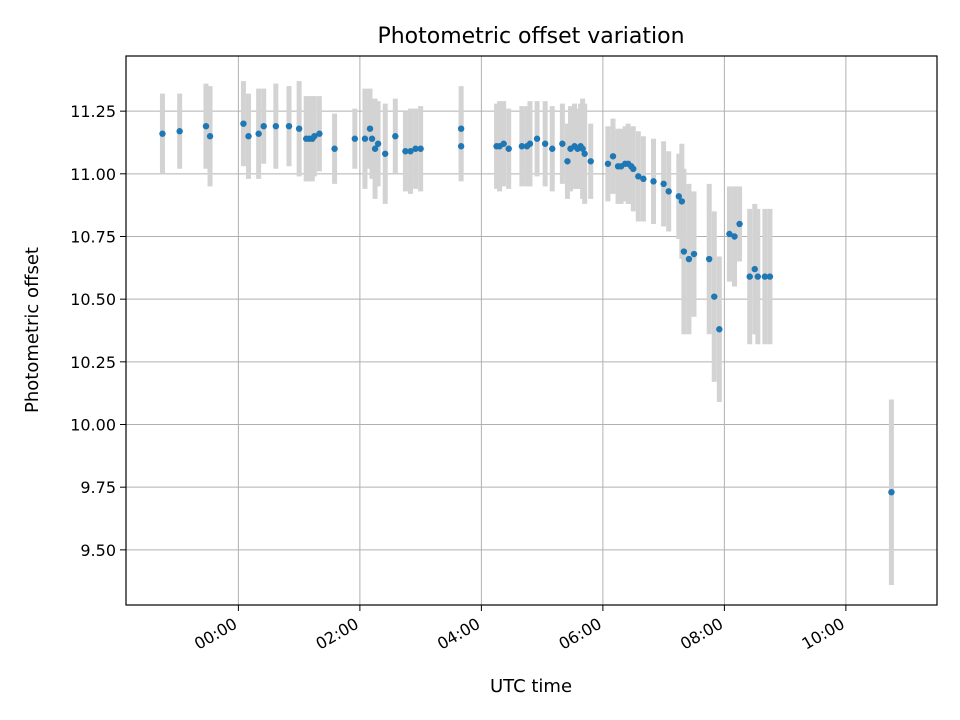 Image resolution: width=960 pixels, height=720 pixels. I want to click on y-tick-label: 9.75, so click(98, 487).